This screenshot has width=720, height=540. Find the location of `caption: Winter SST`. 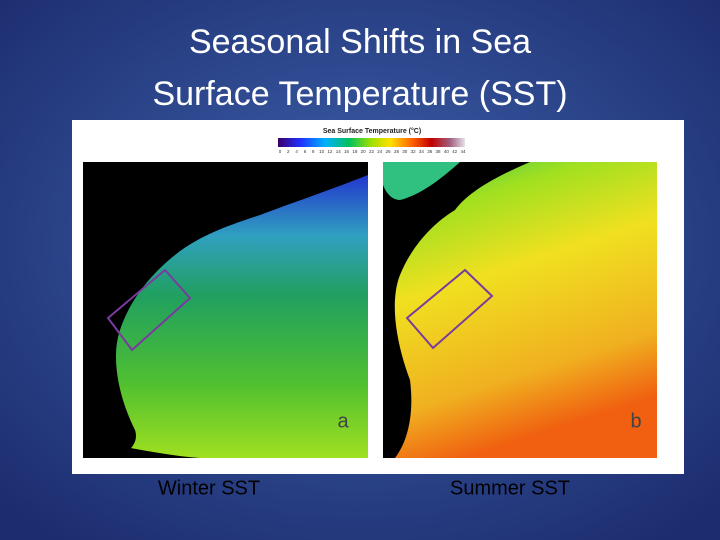

caption: Winter SST is located at coordinates (209, 488).